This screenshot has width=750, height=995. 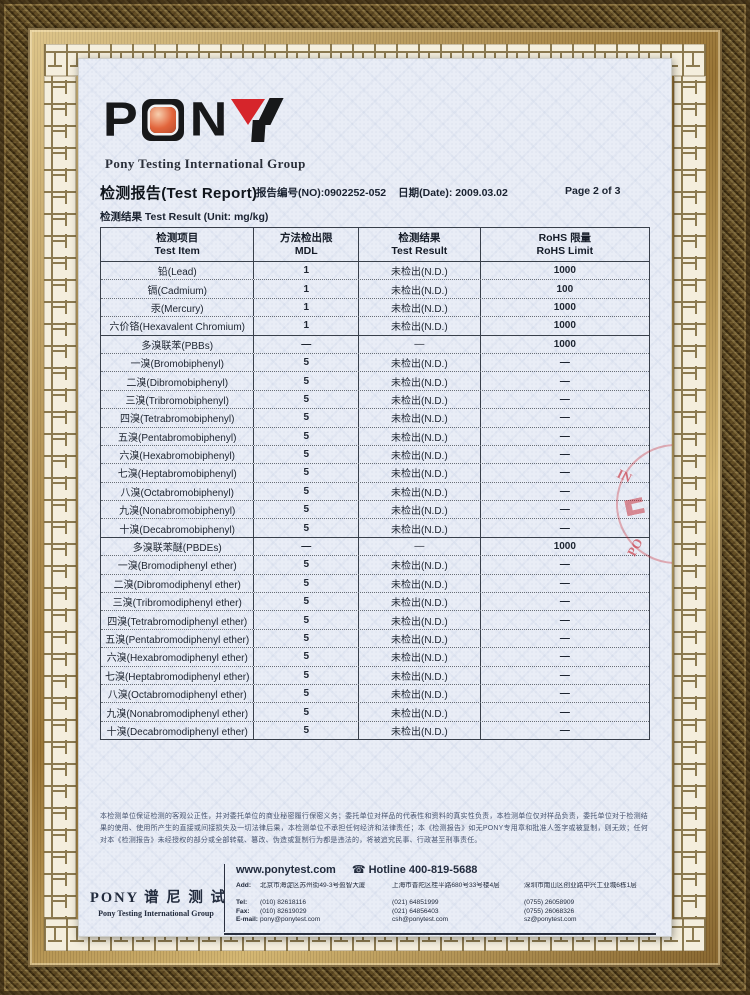 I want to click on table-row: 九溴(Nonabromodiphenyl ether) 5 未检出(N.D.) —, so click(x=375, y=711).